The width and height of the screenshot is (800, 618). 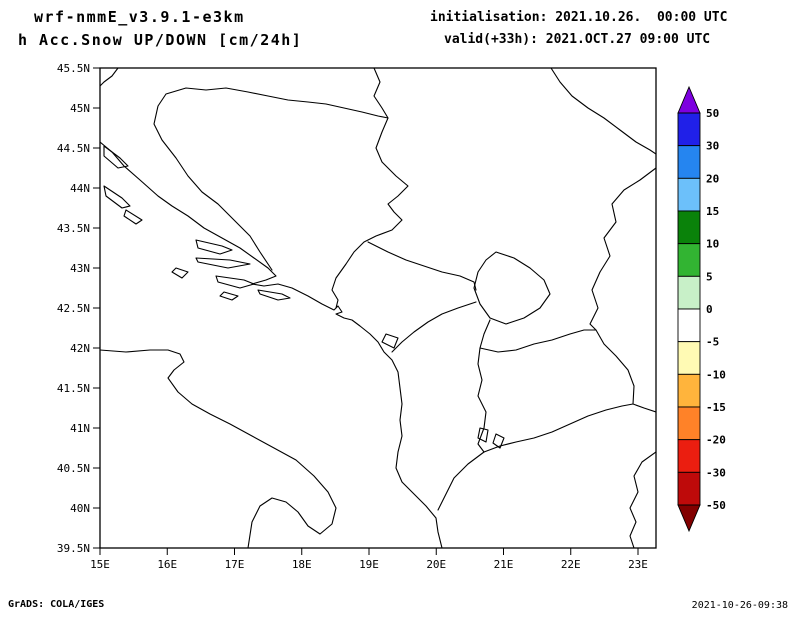 What do you see at coordinates (491, 438) in the screenshot?
I see `lakes-ohrid-prespa` at bounding box center [491, 438].